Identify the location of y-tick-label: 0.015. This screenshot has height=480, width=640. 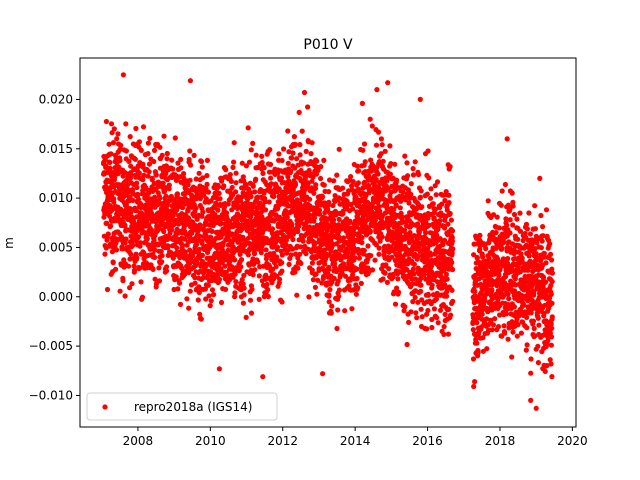
(56, 149).